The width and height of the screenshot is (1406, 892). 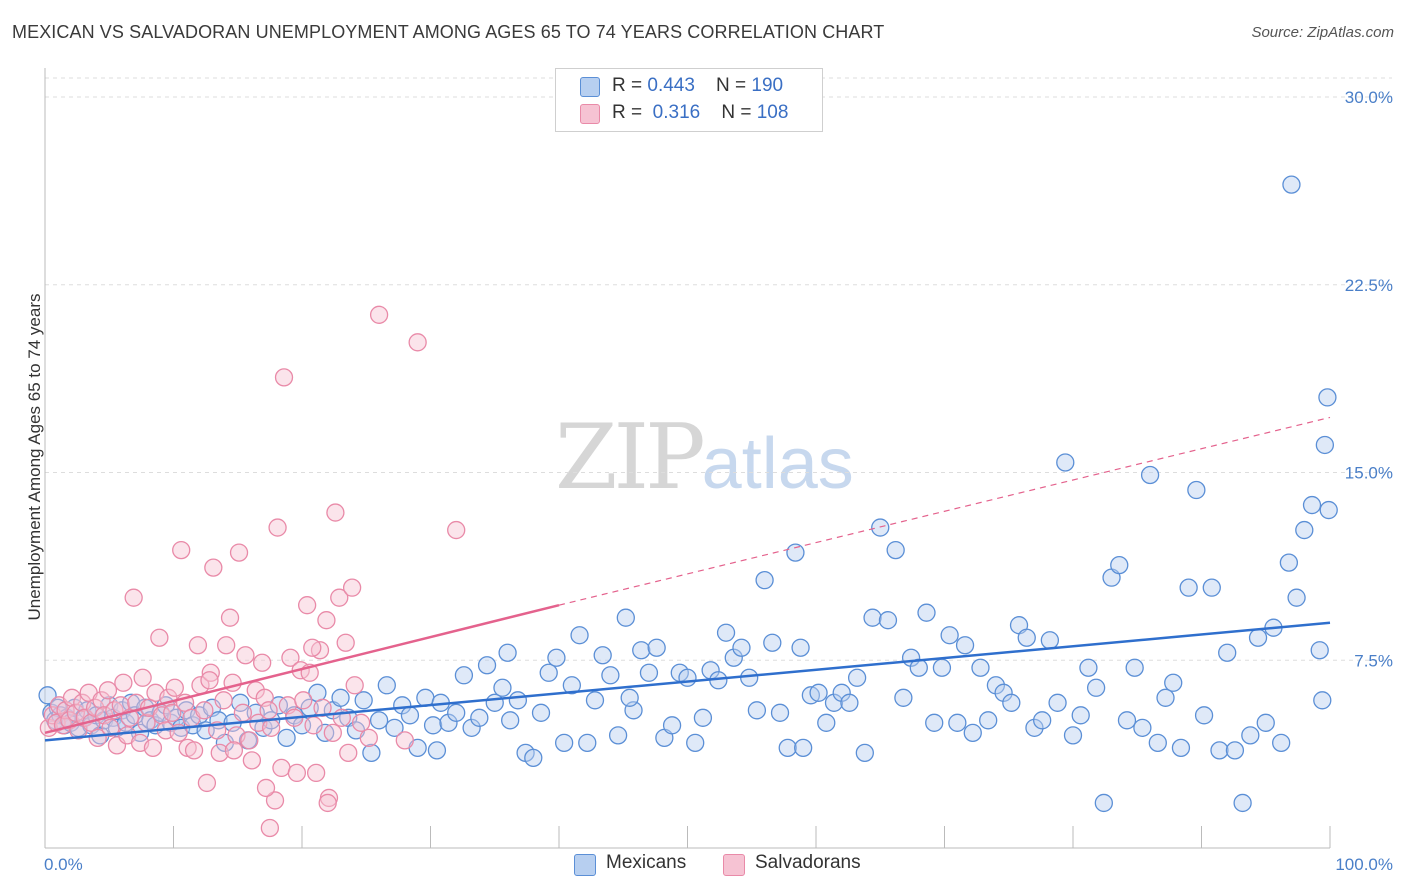 What do you see at coordinates (630, 457) in the screenshot?
I see `watermark-zip: ZIP` at bounding box center [630, 457].